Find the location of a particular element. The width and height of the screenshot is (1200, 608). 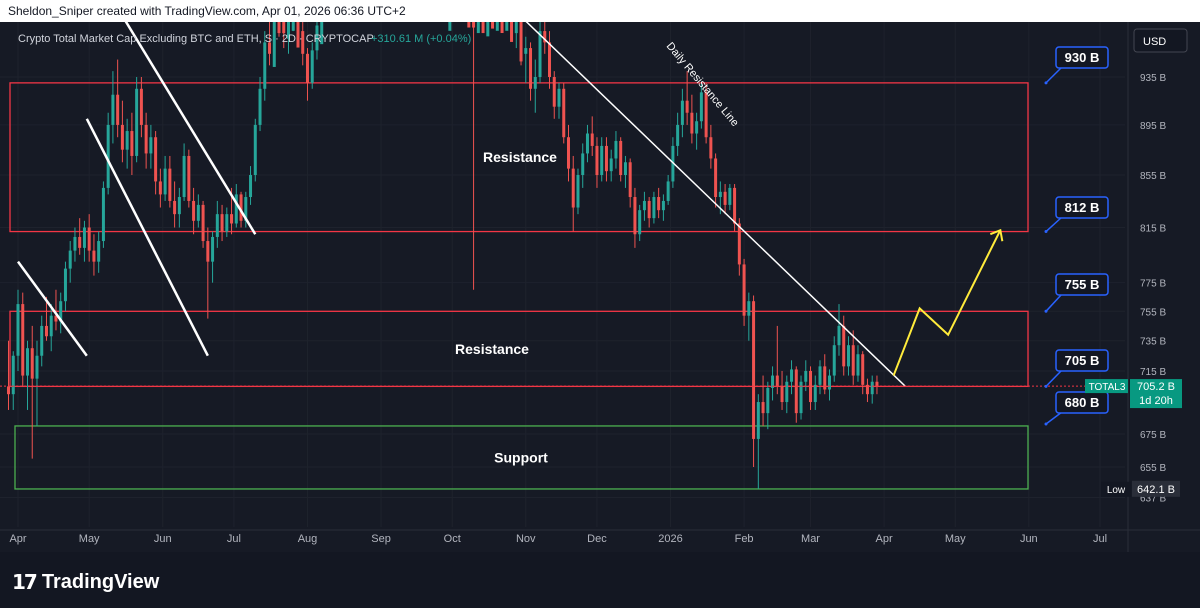

callout-text: 755 B is located at coordinates (1082, 284).